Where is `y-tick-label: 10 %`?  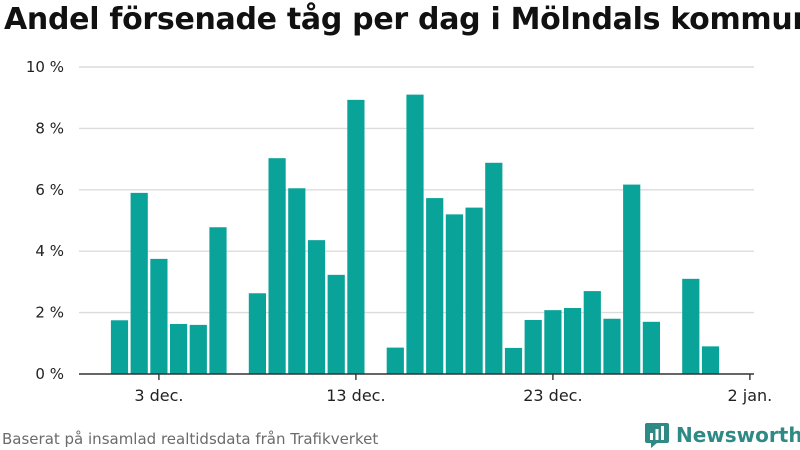 y-tick-label: 10 % is located at coordinates (45, 67).